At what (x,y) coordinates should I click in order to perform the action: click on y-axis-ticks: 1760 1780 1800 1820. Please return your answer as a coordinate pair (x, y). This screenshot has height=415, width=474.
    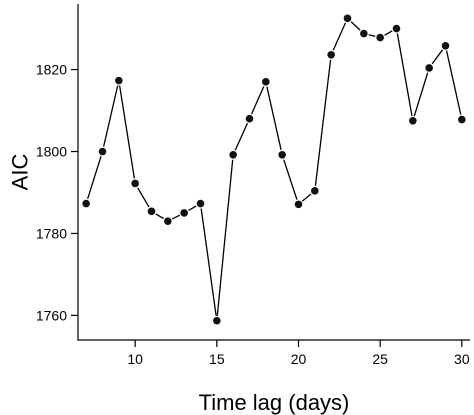
    Looking at the image, I should click on (57, 192).